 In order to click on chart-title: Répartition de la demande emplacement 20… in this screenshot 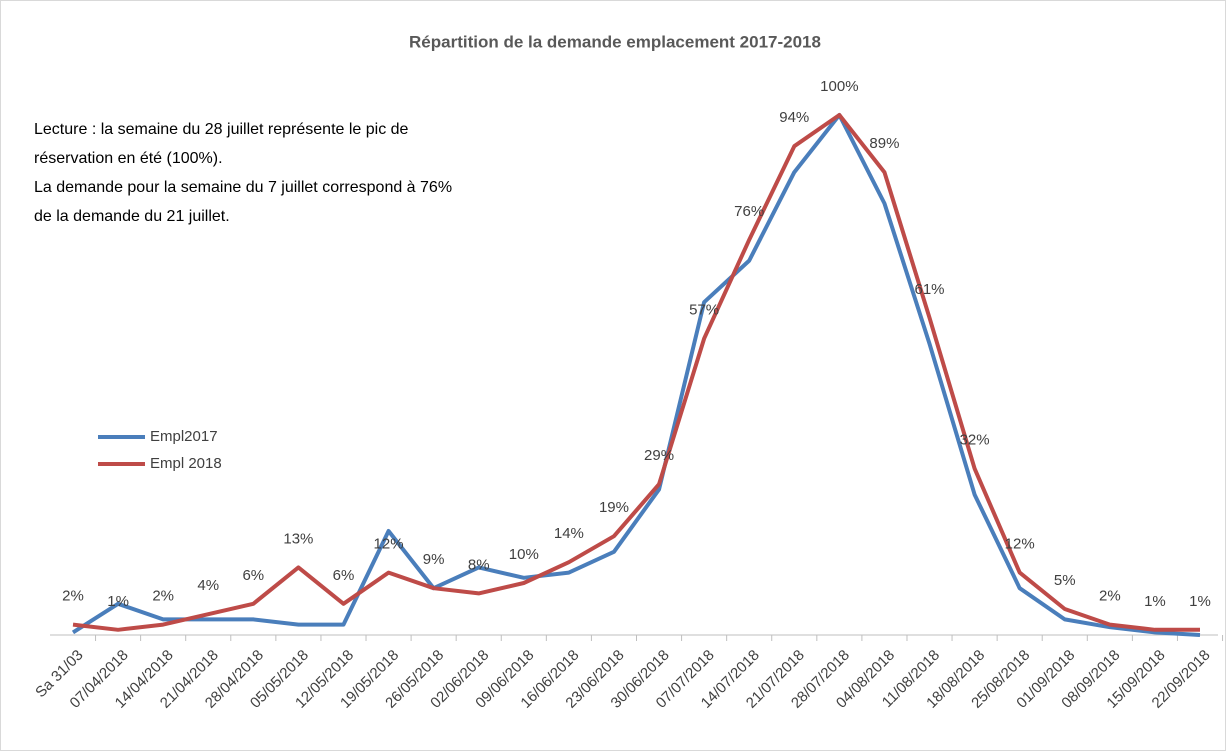, I will do `click(615, 41)`.